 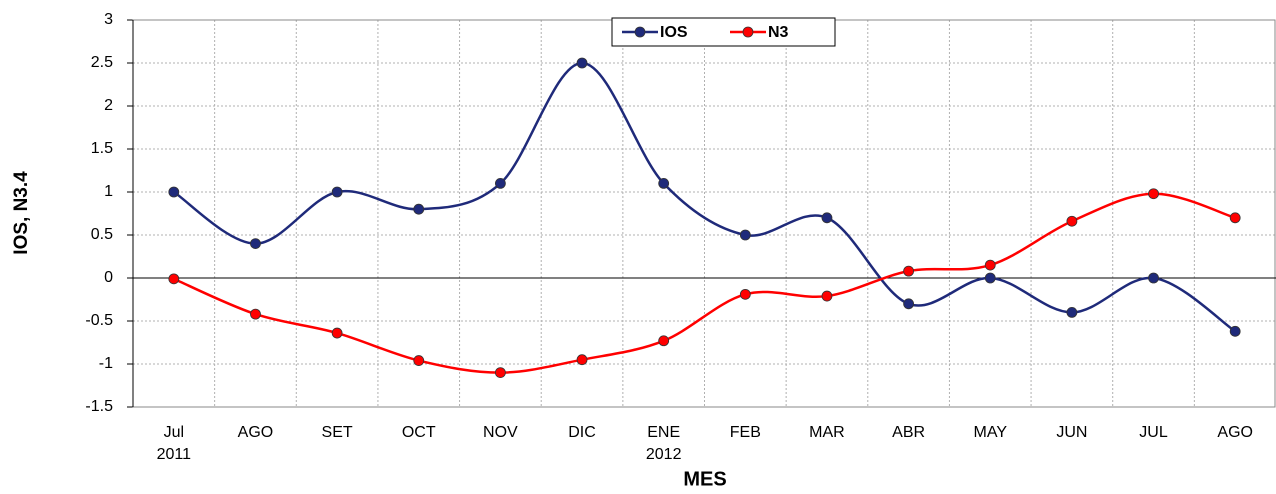 I want to click on x-tick-sublabel: 2012, so click(x=664, y=454).